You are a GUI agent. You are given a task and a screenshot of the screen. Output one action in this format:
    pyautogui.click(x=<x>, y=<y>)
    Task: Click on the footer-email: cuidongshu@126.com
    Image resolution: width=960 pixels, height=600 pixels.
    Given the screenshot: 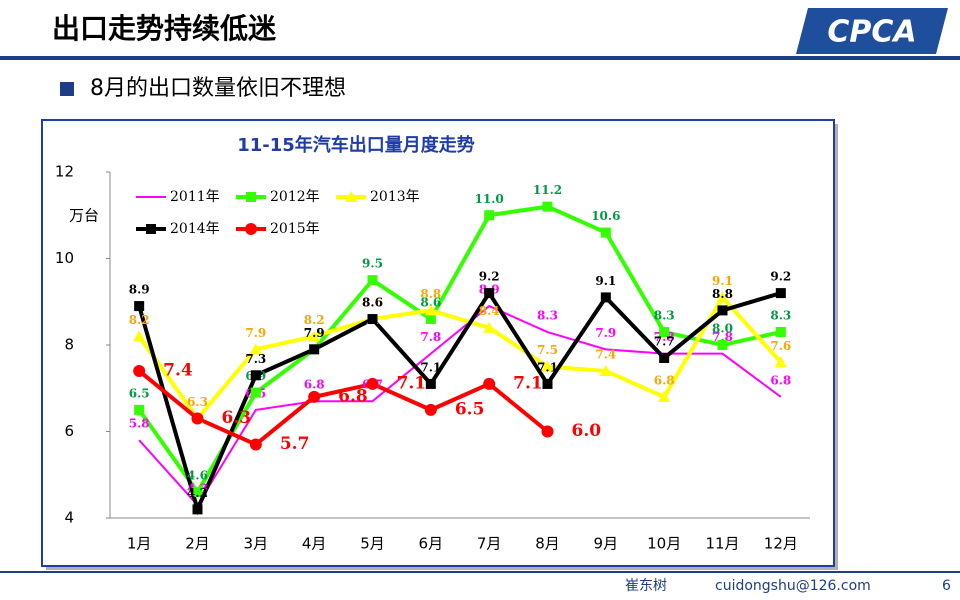 What is the action you would take?
    pyautogui.click(x=793, y=586)
    